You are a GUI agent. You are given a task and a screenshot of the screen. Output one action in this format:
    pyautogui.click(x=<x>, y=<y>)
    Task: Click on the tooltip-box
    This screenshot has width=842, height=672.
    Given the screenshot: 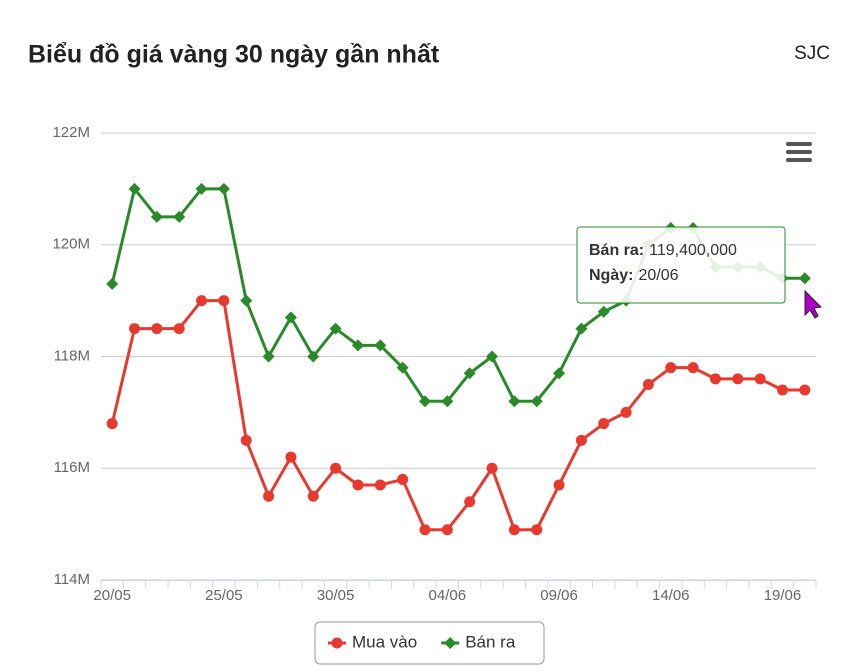 What is the action you would take?
    pyautogui.click(x=681, y=265)
    